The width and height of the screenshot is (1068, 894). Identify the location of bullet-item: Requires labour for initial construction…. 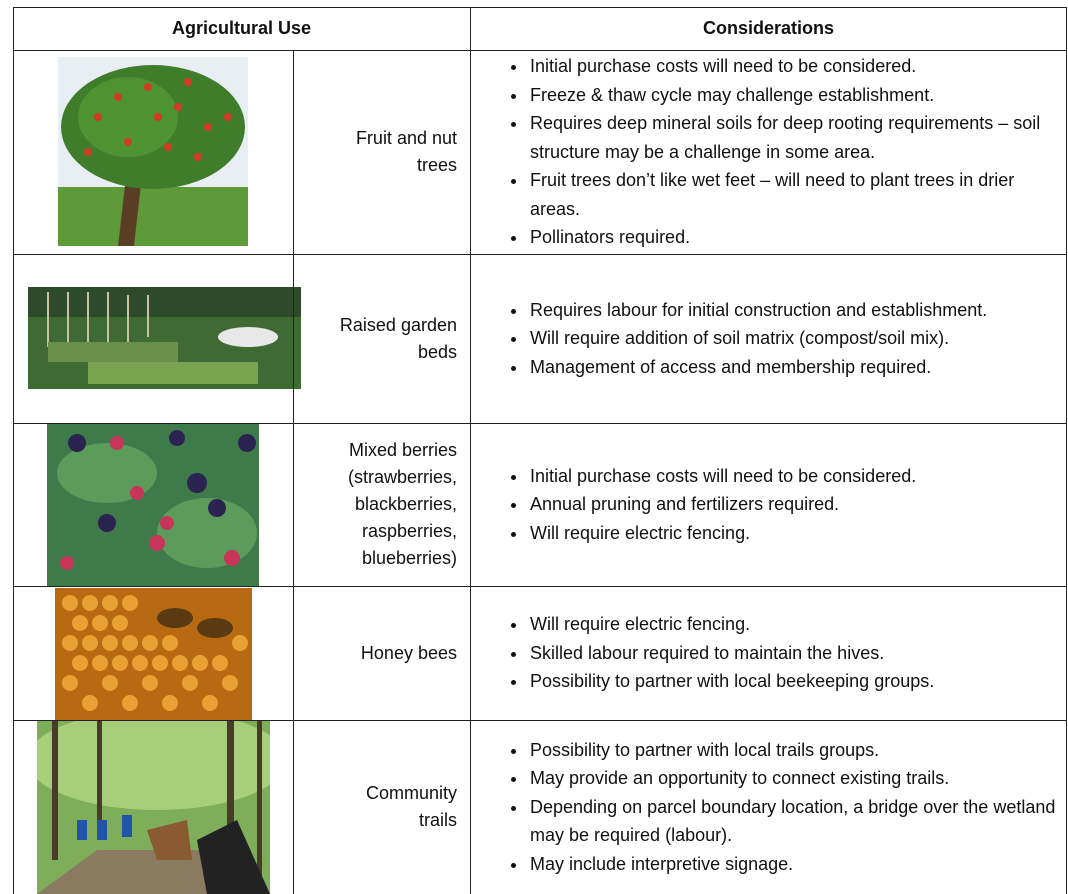
(757, 310).